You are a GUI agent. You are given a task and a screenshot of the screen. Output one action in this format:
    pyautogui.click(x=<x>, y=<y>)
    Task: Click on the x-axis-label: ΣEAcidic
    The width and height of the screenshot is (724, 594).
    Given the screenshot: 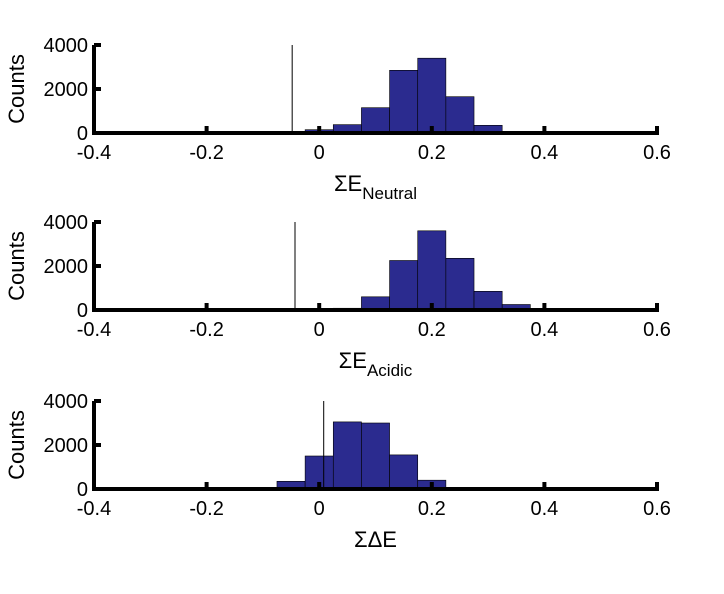 What is the action you would take?
    pyautogui.click(x=376, y=364)
    